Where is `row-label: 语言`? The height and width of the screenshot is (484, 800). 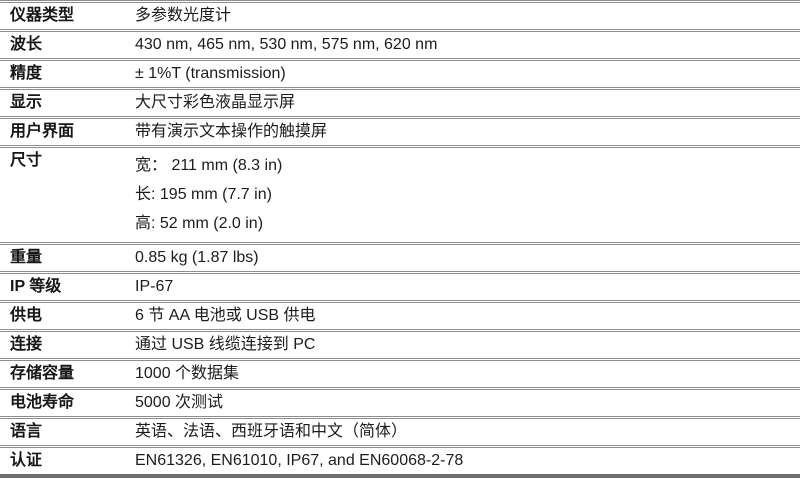 row-label: 语言 is located at coordinates (26, 431).